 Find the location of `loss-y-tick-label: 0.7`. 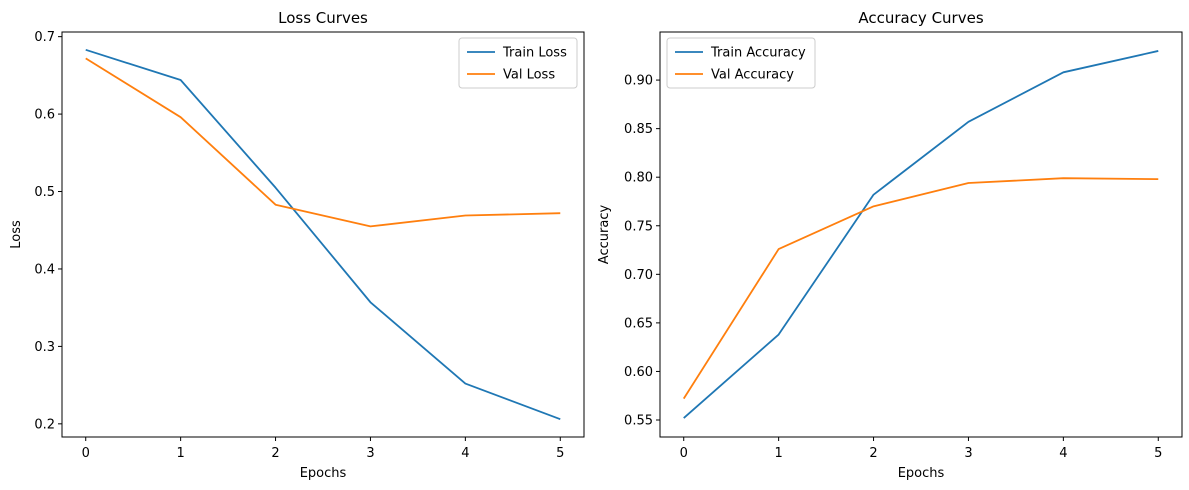

loss-y-tick-label: 0.7 is located at coordinates (44, 37).